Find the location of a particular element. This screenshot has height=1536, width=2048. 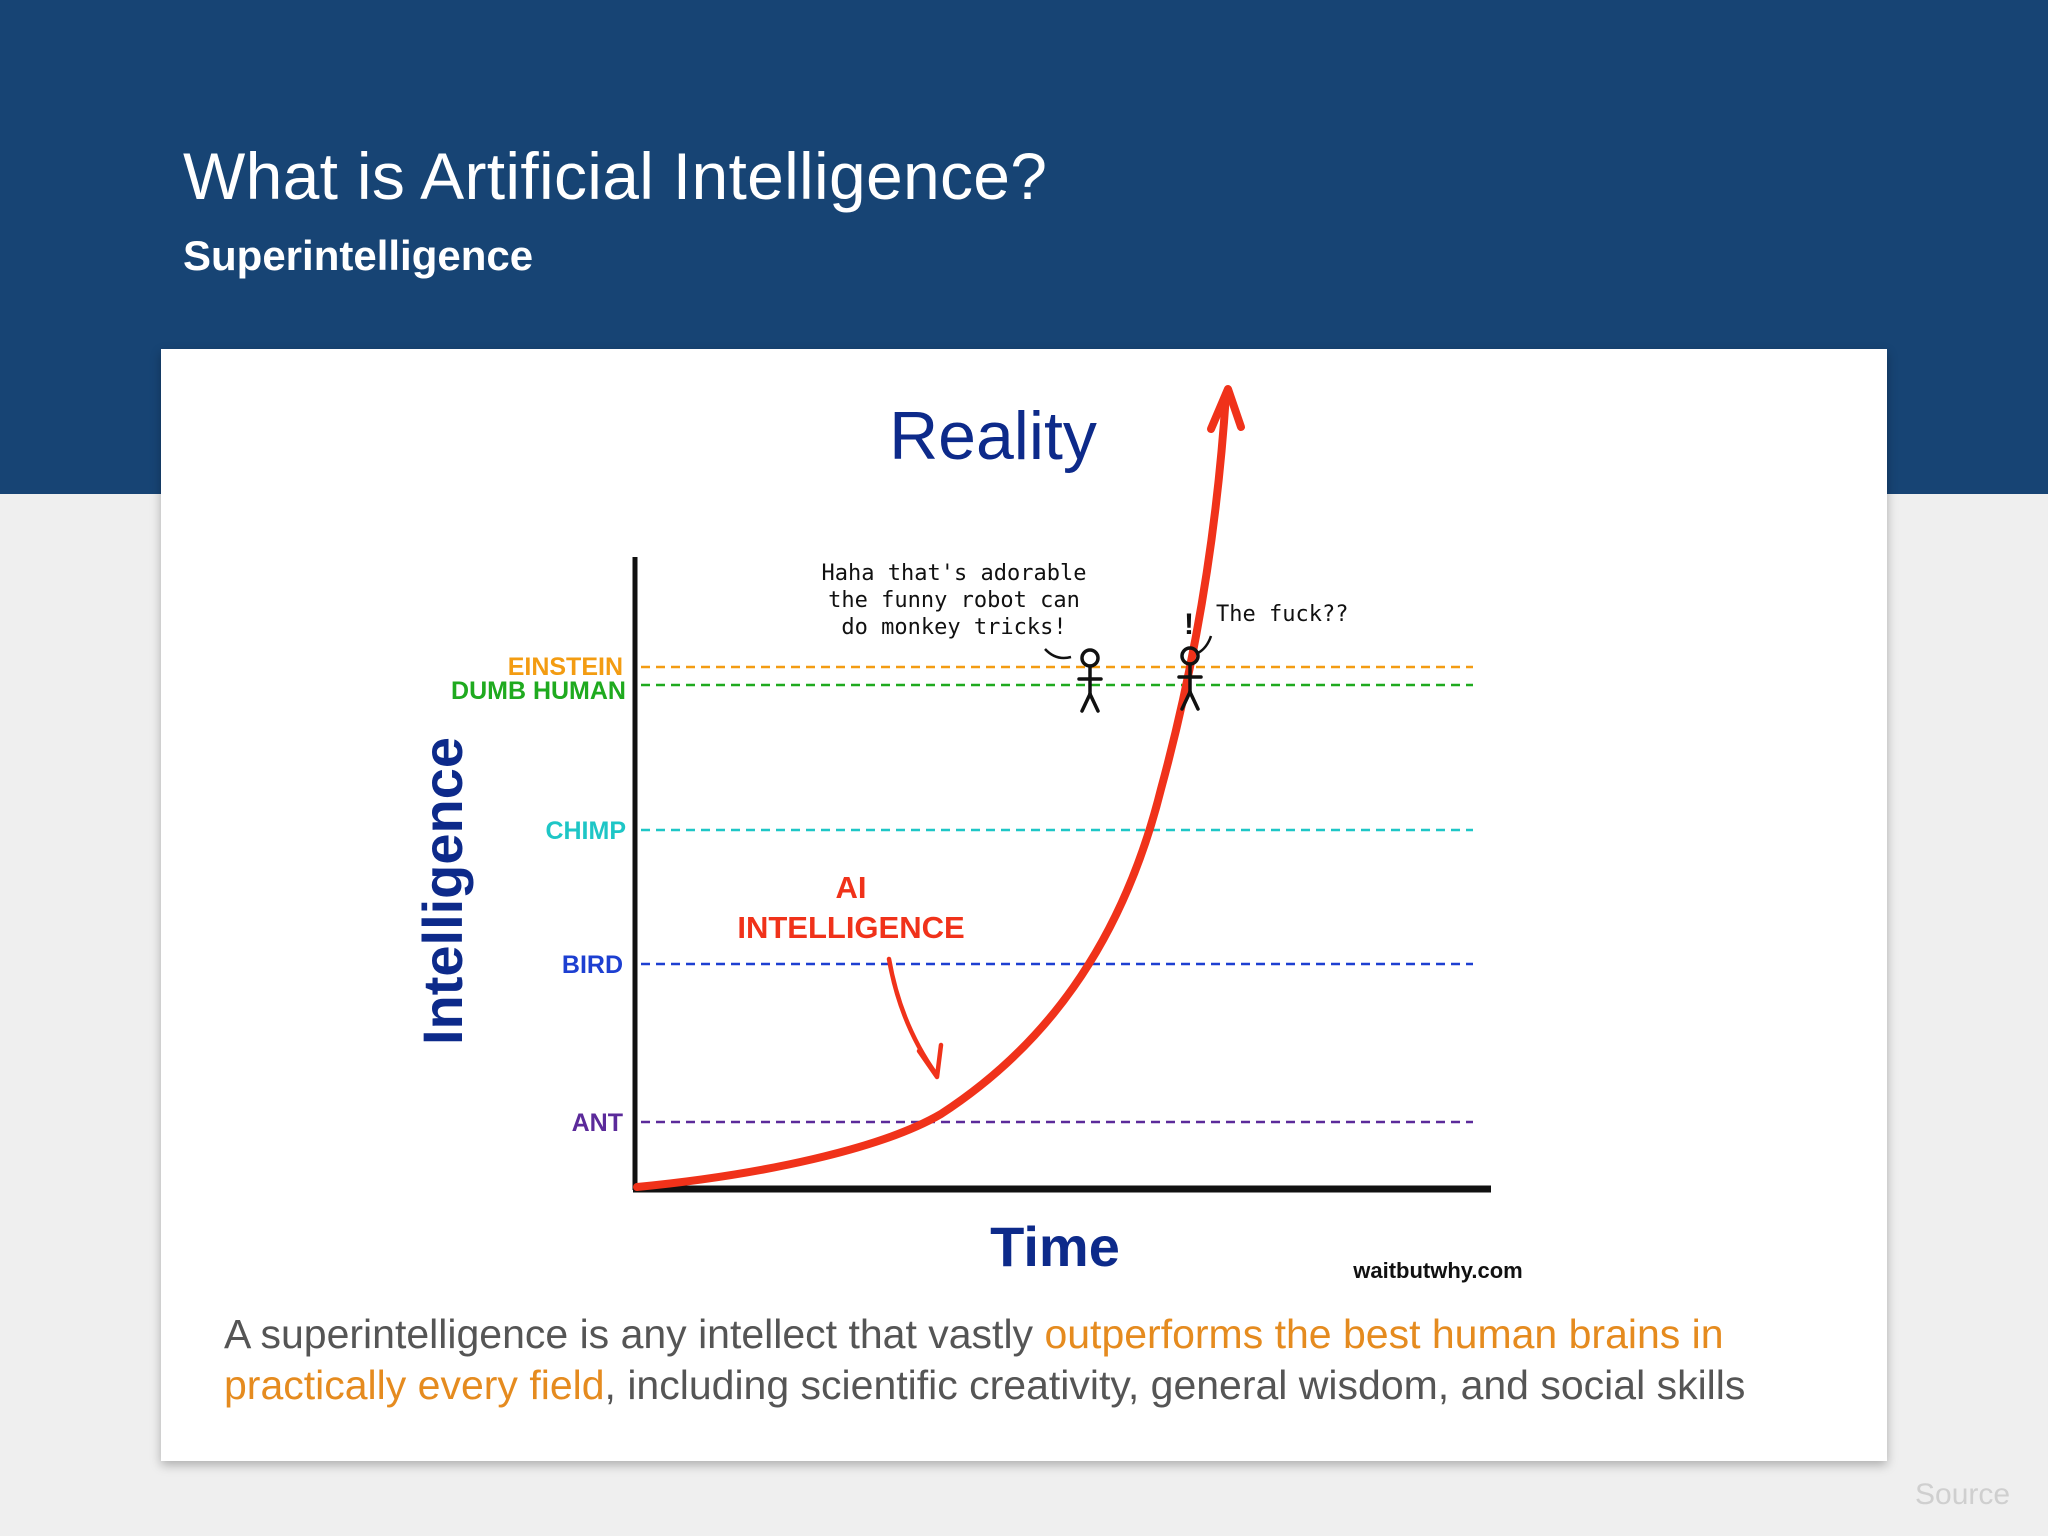

curve-label-intelligence: INTELLIGENCE is located at coordinates (850, 927).